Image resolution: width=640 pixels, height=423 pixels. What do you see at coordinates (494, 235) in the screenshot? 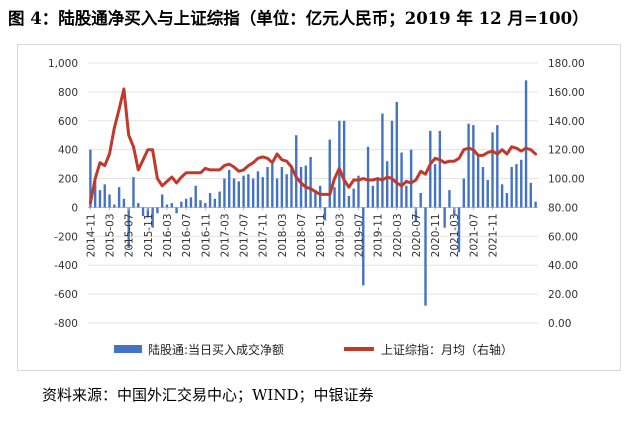
I see `x-tick-label: 2021-11` at bounding box center [494, 235].